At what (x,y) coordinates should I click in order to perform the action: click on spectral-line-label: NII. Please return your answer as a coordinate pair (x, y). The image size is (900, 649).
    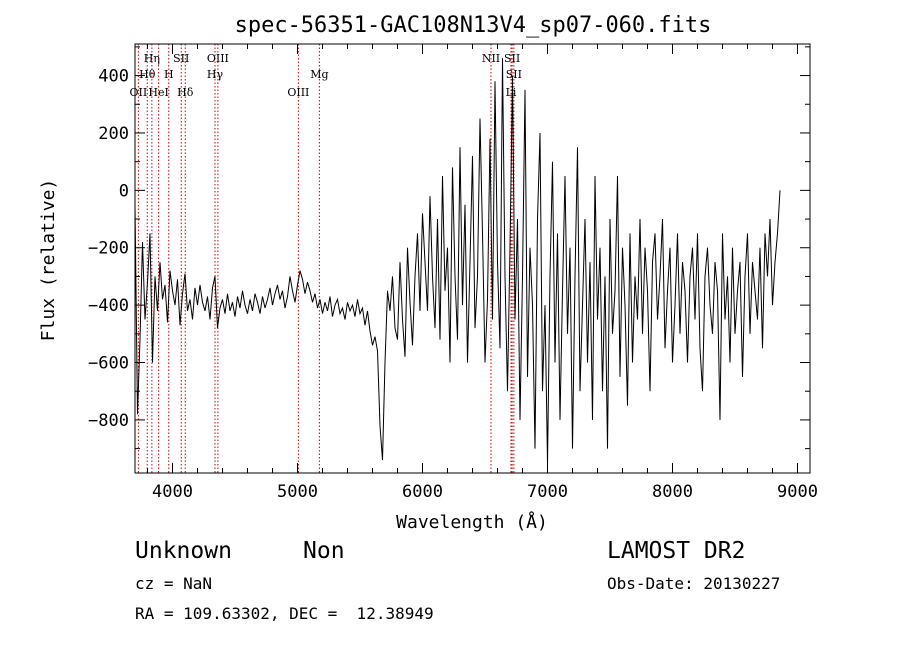
    Looking at the image, I should click on (491, 58).